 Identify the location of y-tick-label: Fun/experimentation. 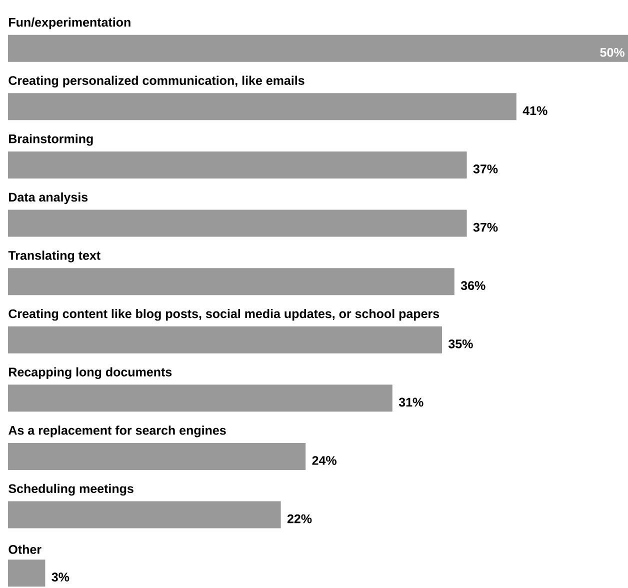
(69, 24).